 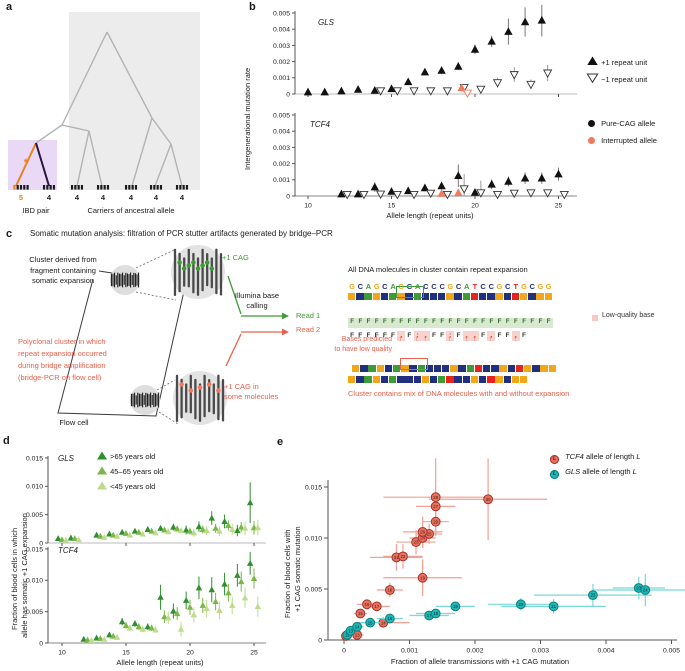 What do you see at coordinates (176, 165) in the screenshot?
I see `tree-branch` at bounding box center [176, 165].